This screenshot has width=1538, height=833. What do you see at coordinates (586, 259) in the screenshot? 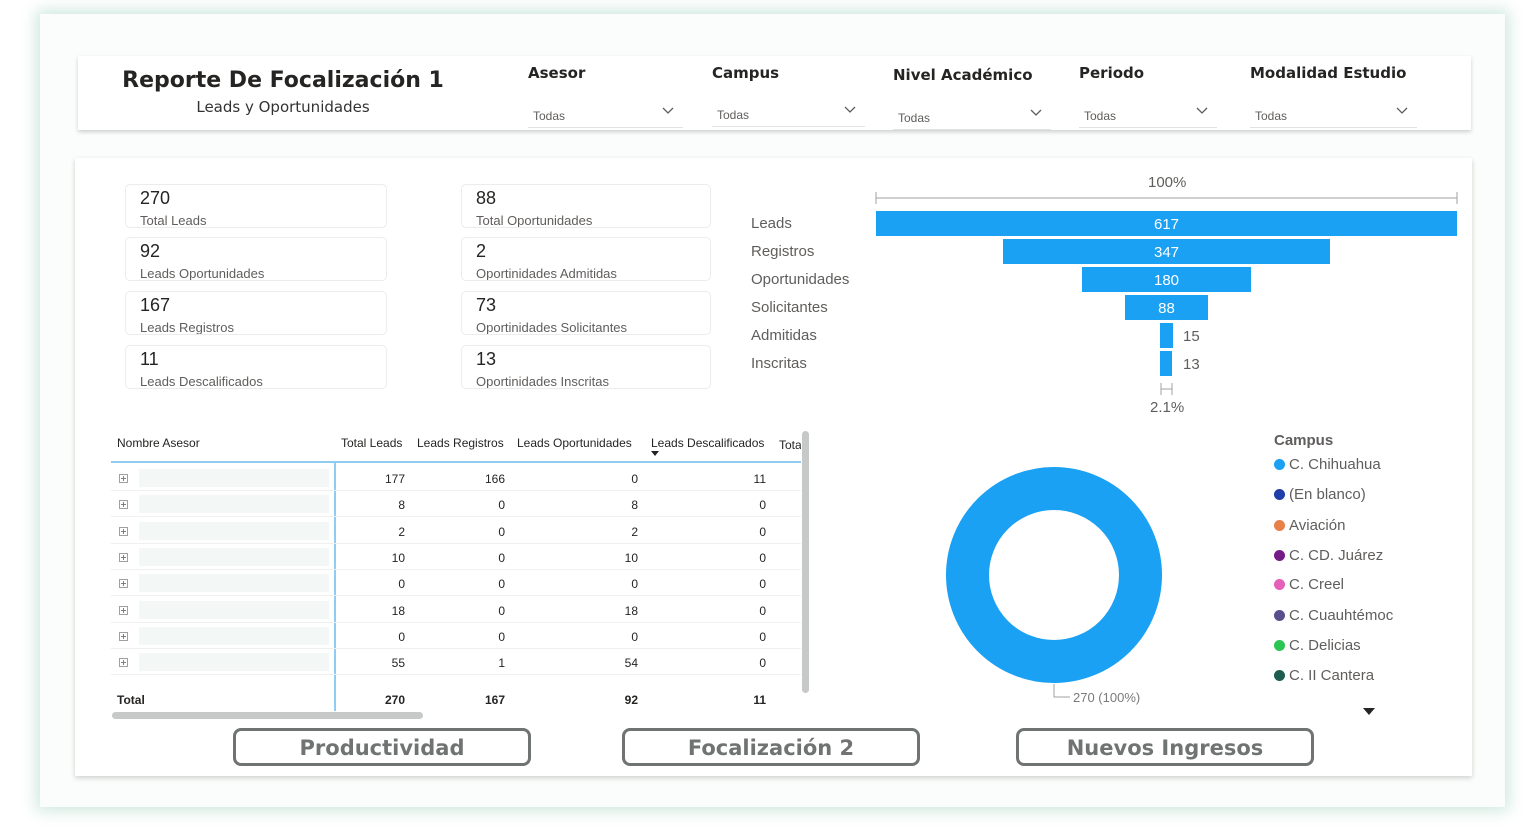
I see `kpi-card-oportunidades-admitidas: 2 Oportinidades Admitidas` at bounding box center [586, 259].